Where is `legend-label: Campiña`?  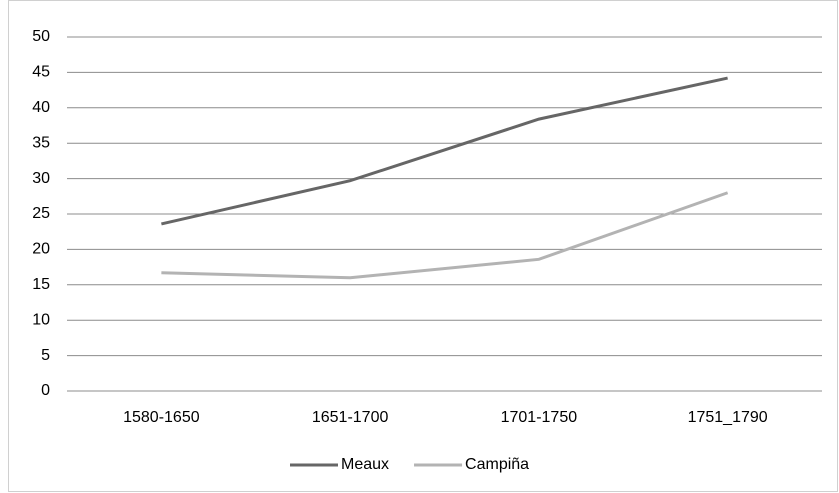 legend-label: Campiña is located at coordinates (497, 464).